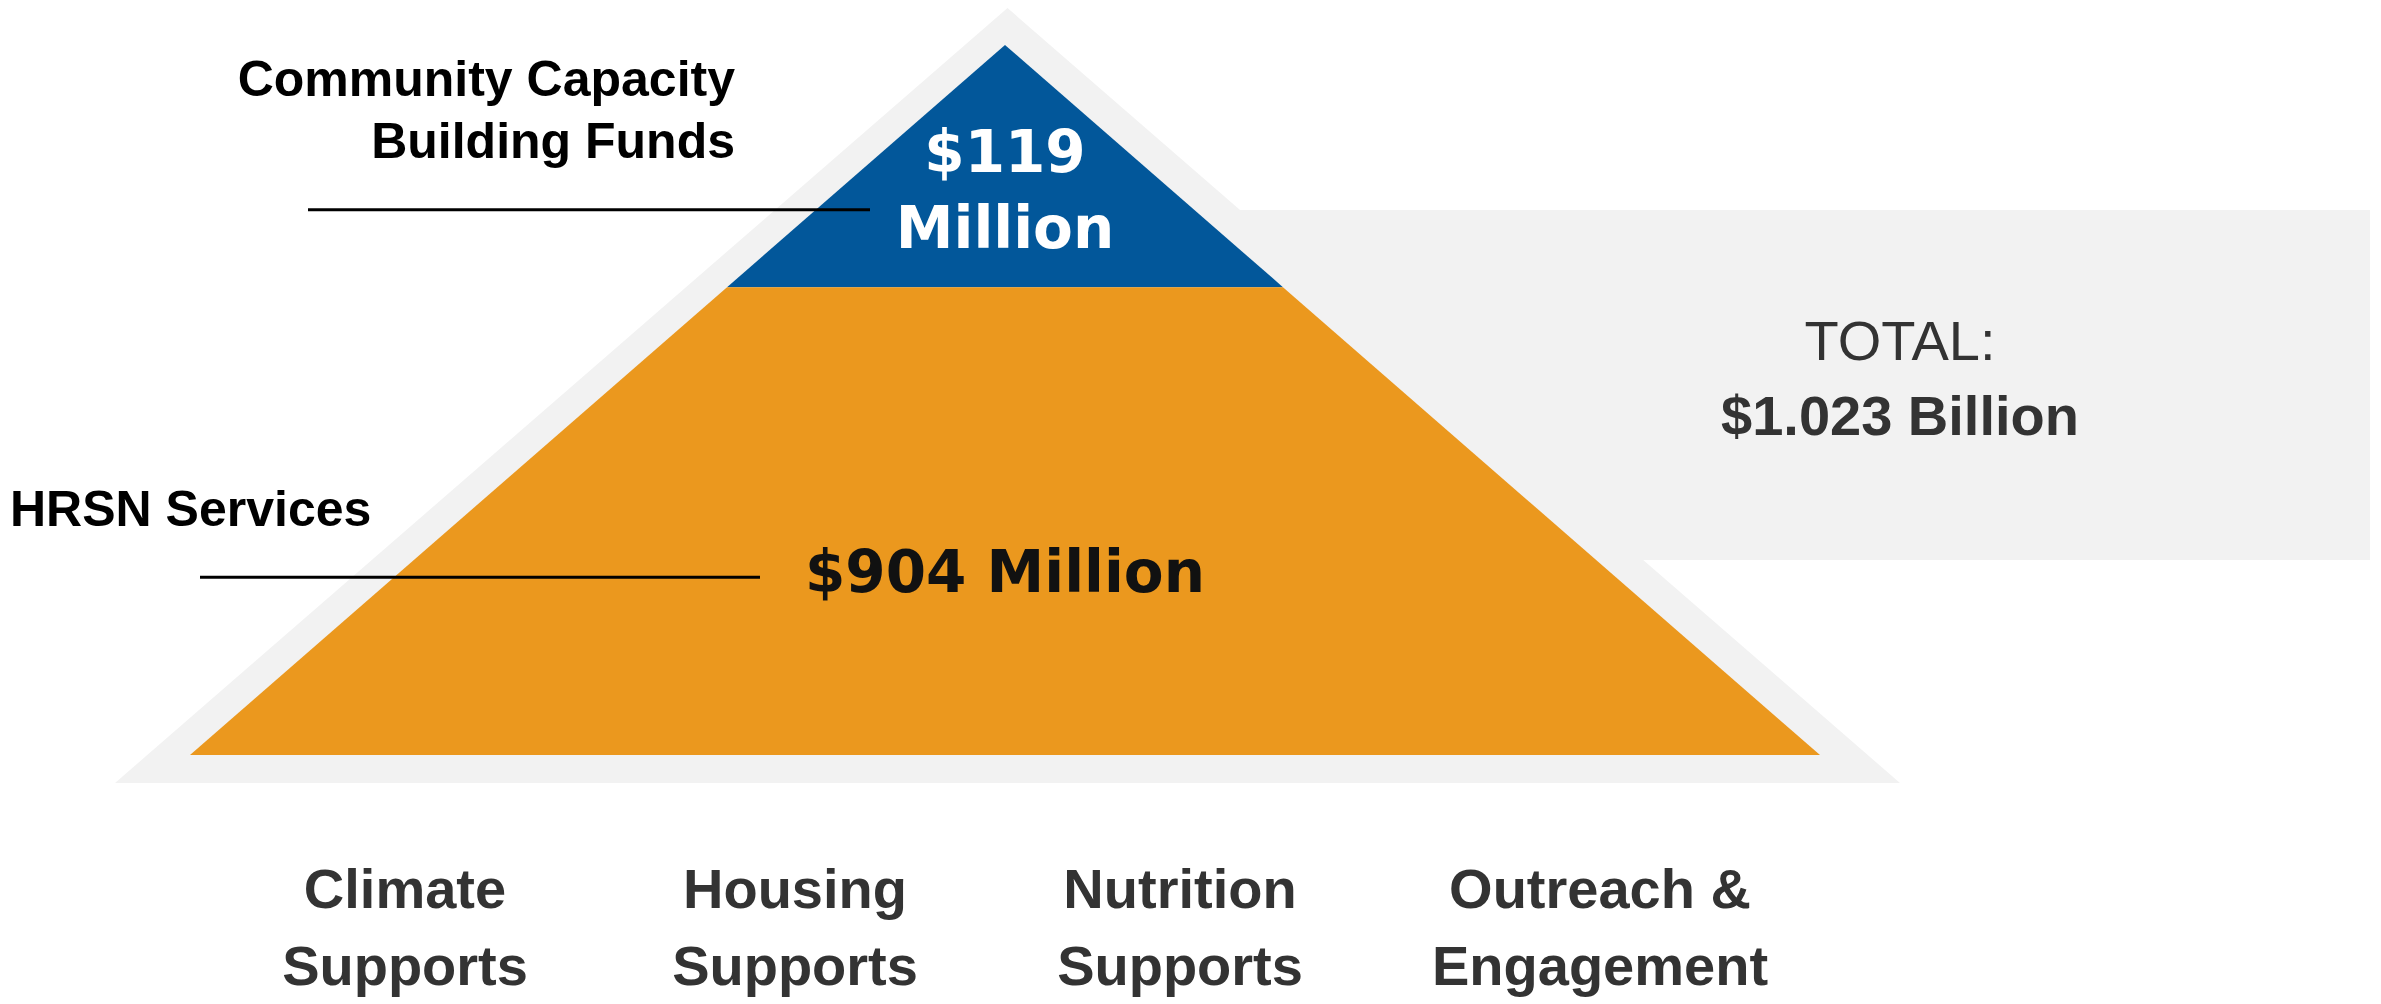 Image resolution: width=2381 pixels, height=1004 pixels. Describe the element at coordinates (1900, 416) in the screenshot. I see `text: $1.023 Billion` at that location.